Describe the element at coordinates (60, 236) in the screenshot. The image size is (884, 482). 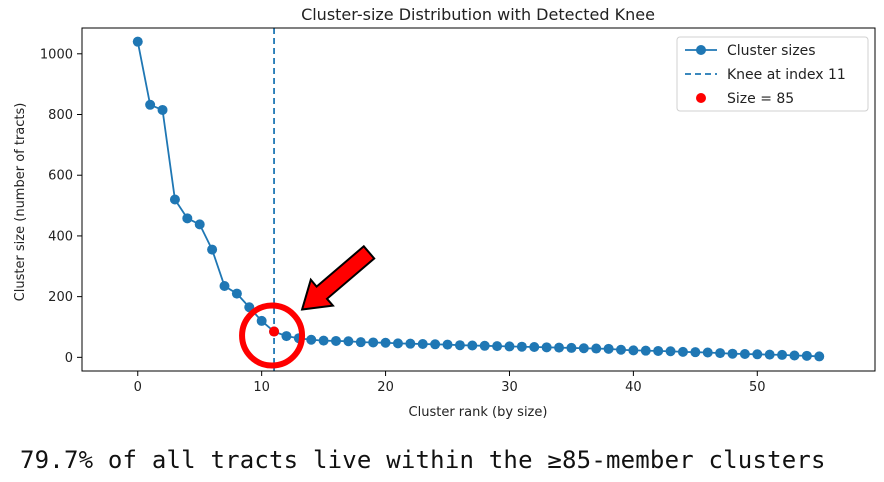
I see `y-tick-label: 400` at that location.